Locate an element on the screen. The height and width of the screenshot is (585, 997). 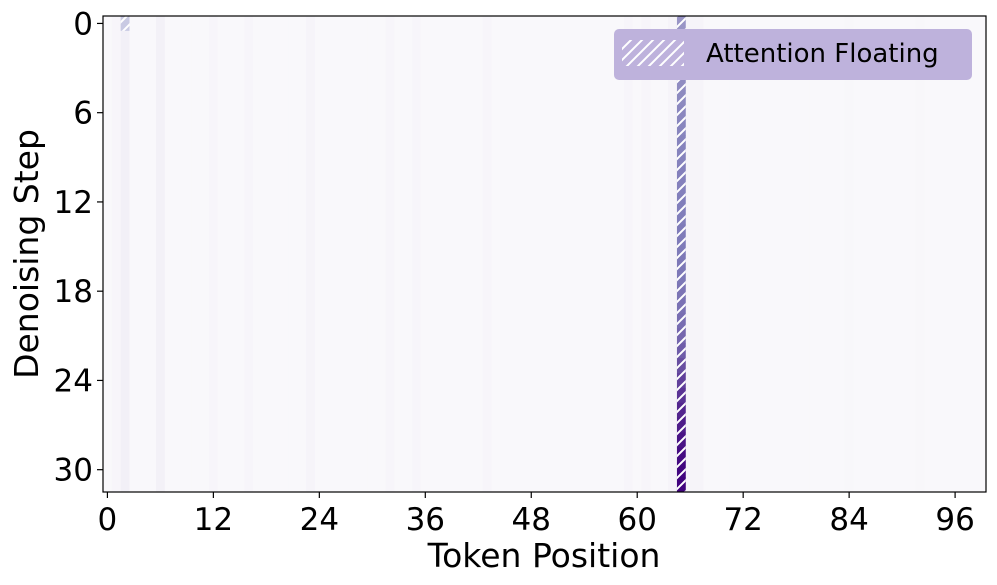
legend: Attention Floating is located at coordinates (793, 54).